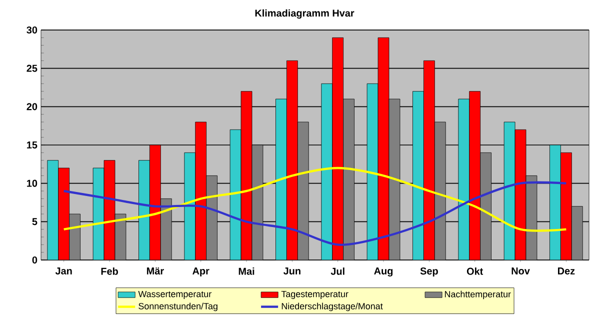 This screenshot has width=609, height=336. What do you see at coordinates (337, 271) in the screenshot?
I see `x-tick-label: Jul` at bounding box center [337, 271].